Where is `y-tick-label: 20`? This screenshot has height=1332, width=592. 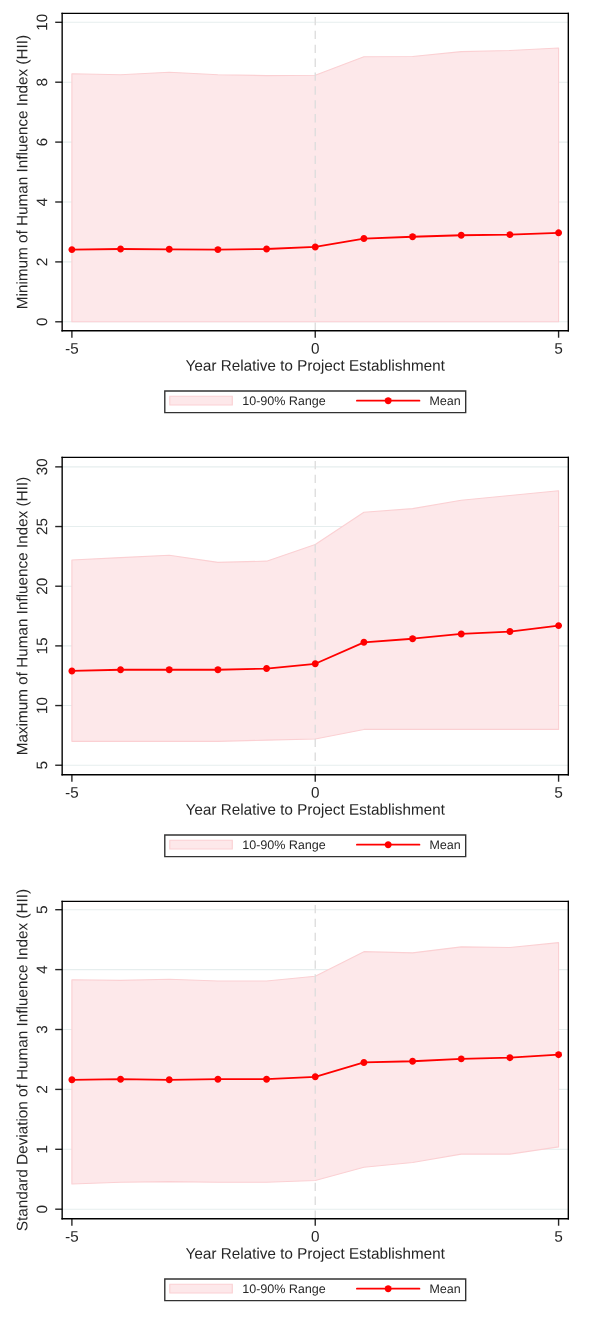 y-tick-label: 20 is located at coordinates (42, 586).